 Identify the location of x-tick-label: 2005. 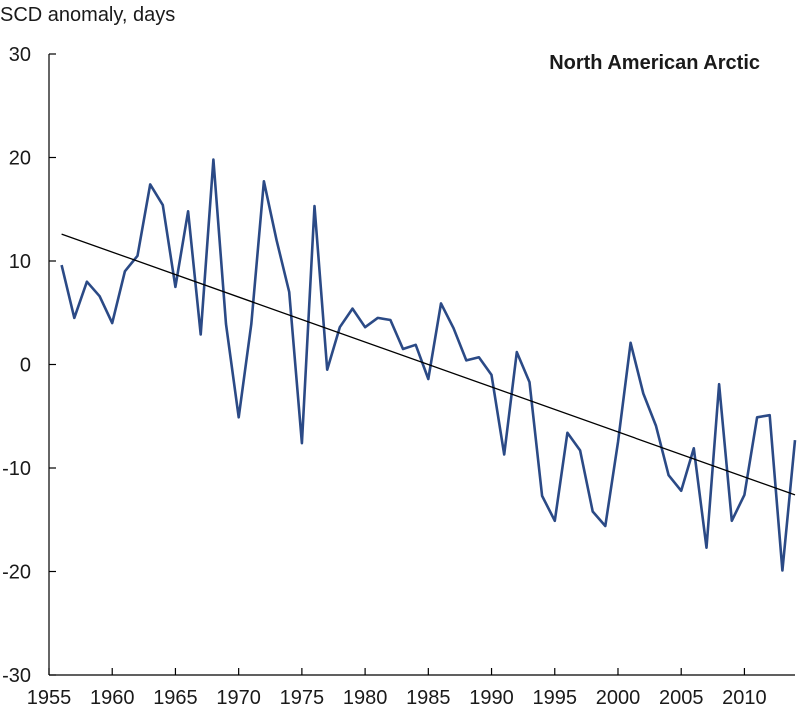
(681, 698).